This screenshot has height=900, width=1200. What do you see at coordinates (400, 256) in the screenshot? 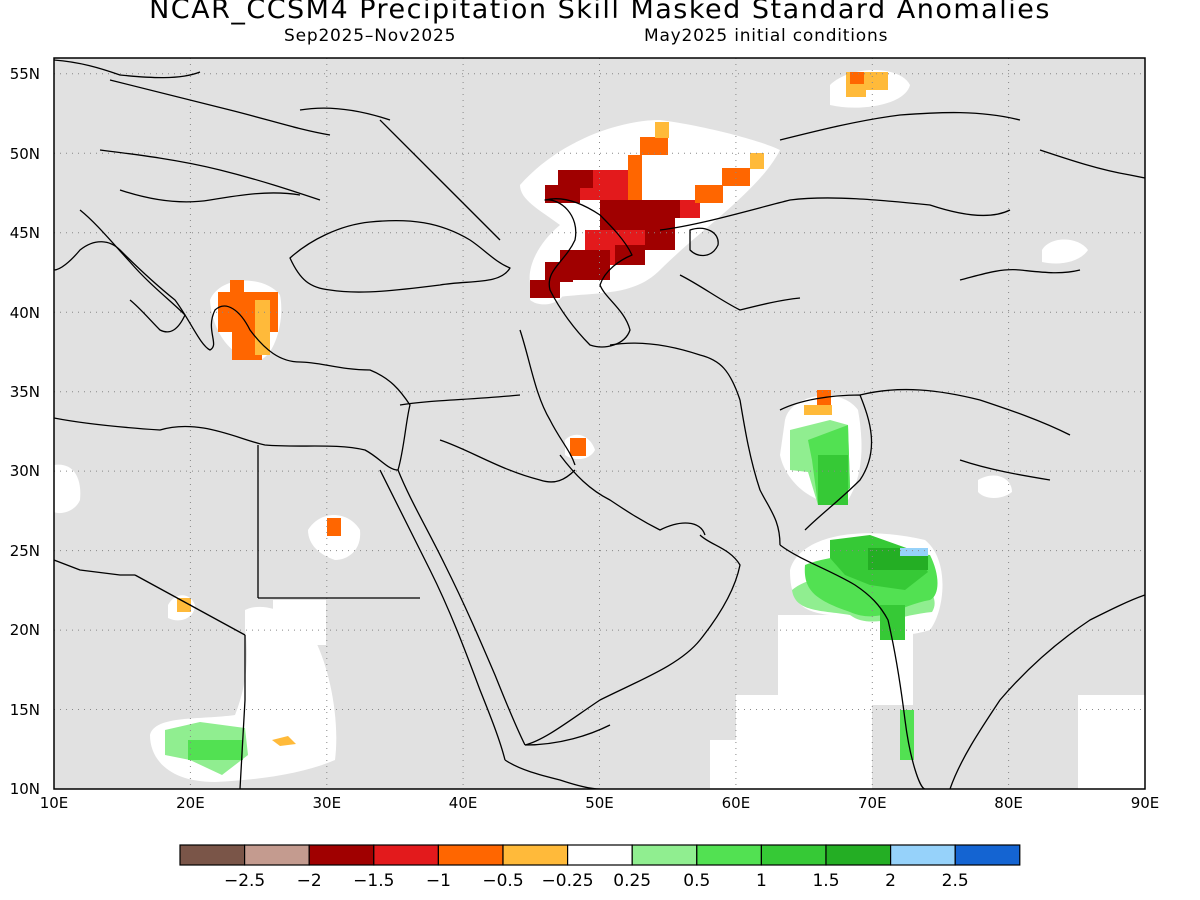
I see `black-sea` at bounding box center [400, 256].